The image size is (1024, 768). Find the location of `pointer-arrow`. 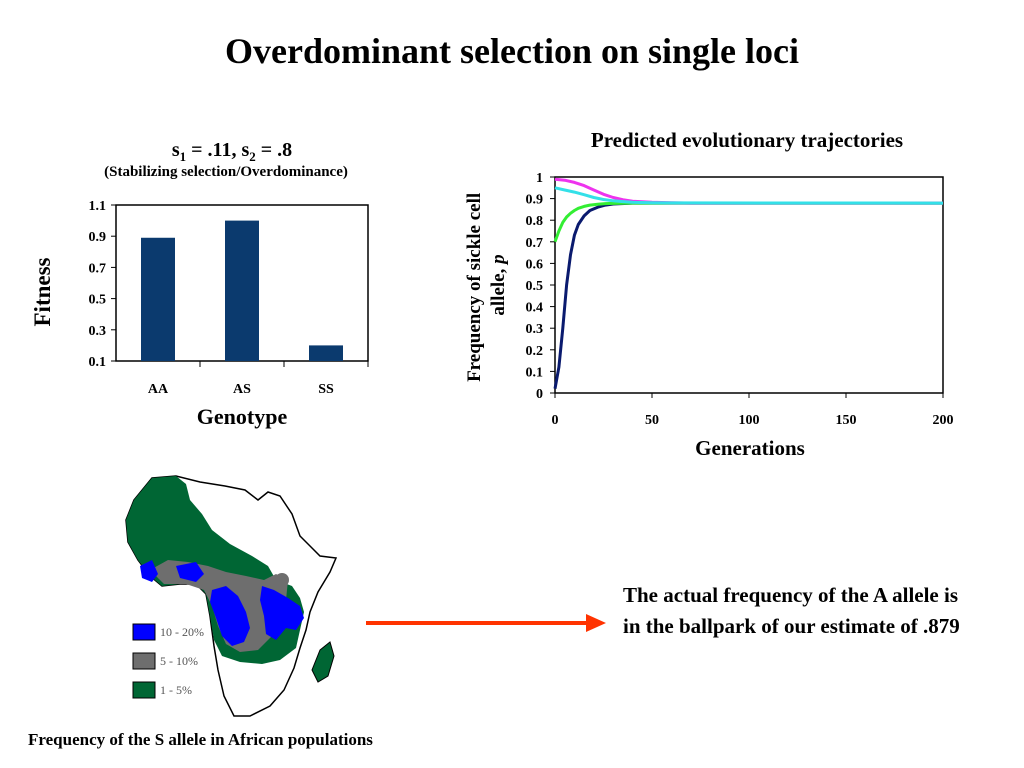

pointer-arrow is located at coordinates (486, 623).